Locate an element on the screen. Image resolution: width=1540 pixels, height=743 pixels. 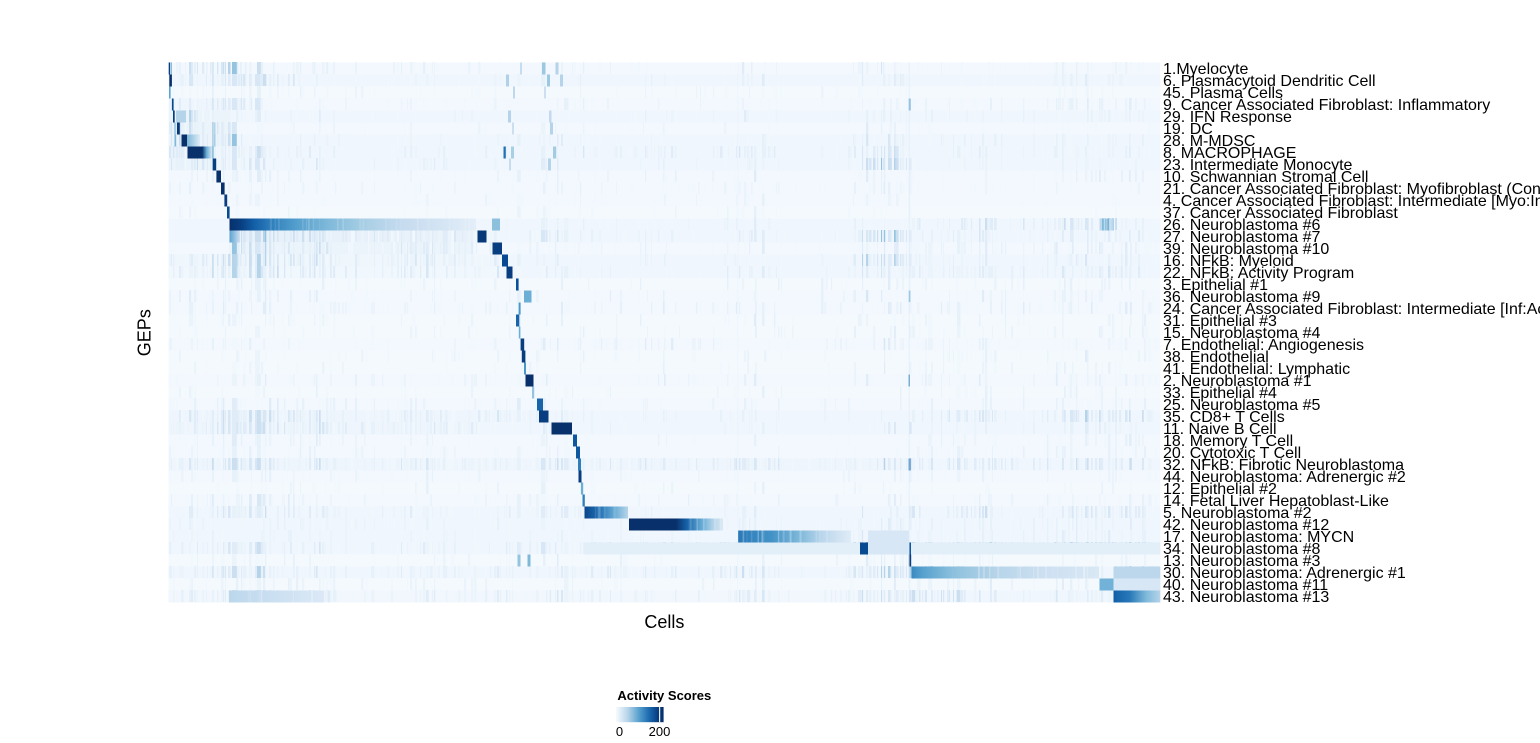
svg-text:14. Fetal Liver Hepatoblast-Li: 14. Fetal Liver Hepatoblast-Like is located at coordinates (1276, 501).